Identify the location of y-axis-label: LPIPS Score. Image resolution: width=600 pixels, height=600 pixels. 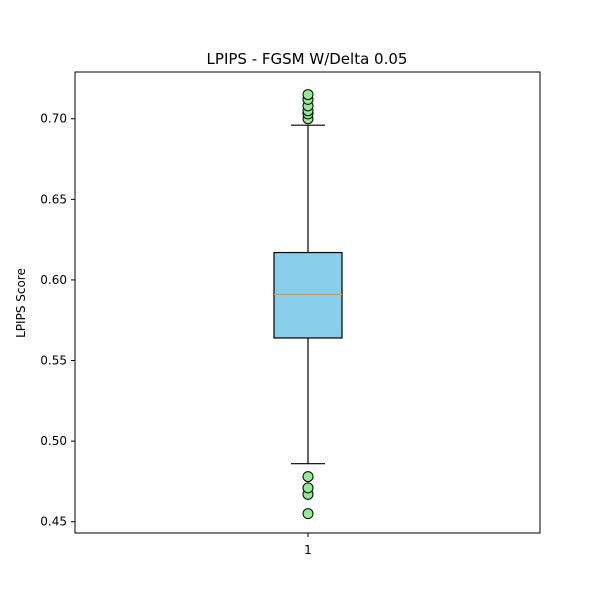
(21, 303).